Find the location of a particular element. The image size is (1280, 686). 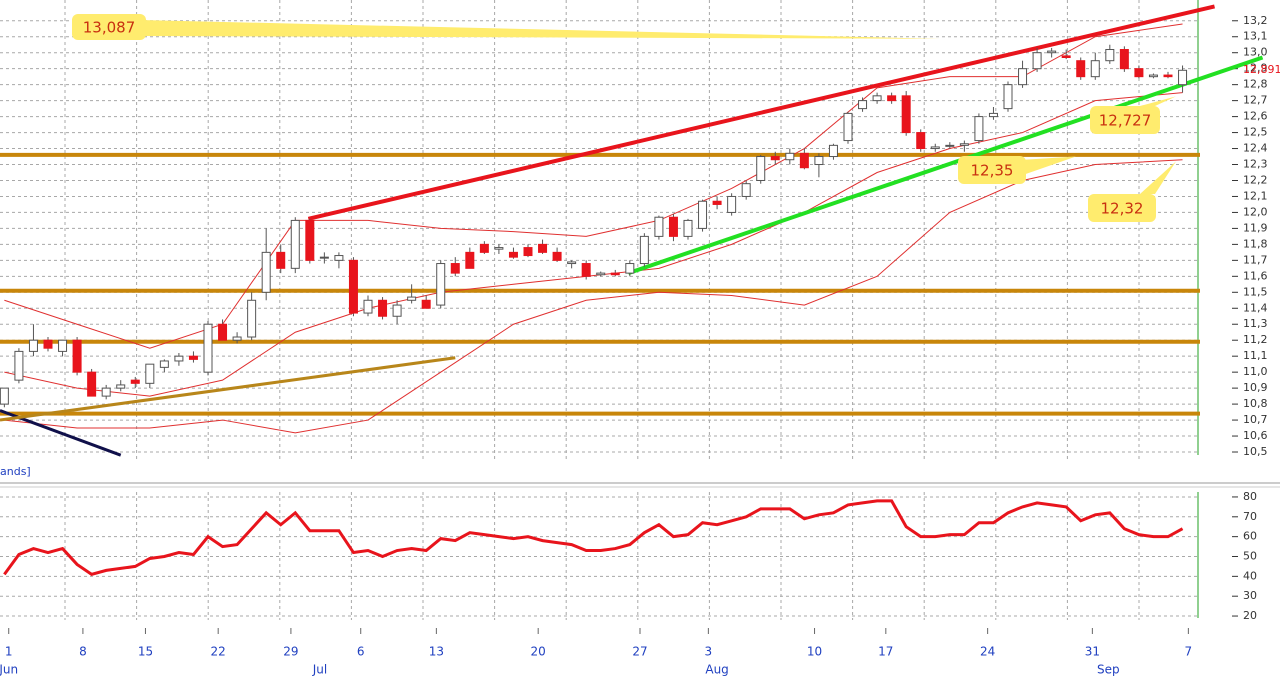

month-label: Aug is located at coordinates (716, 670).